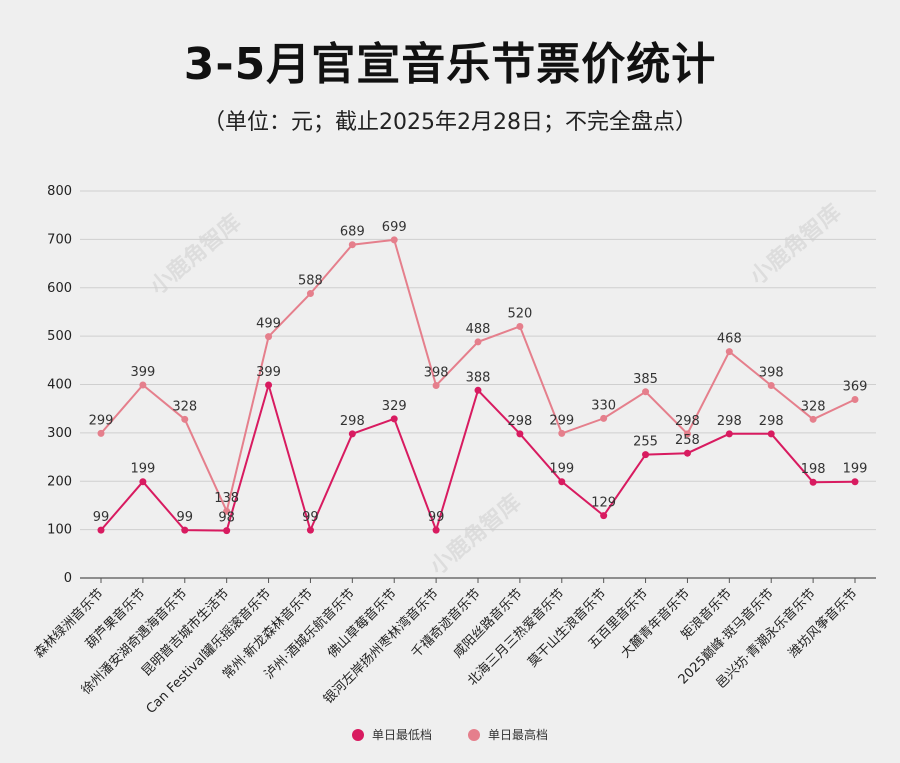 This screenshot has width=900, height=763. I want to click on data-label-1: 689, so click(352, 232).